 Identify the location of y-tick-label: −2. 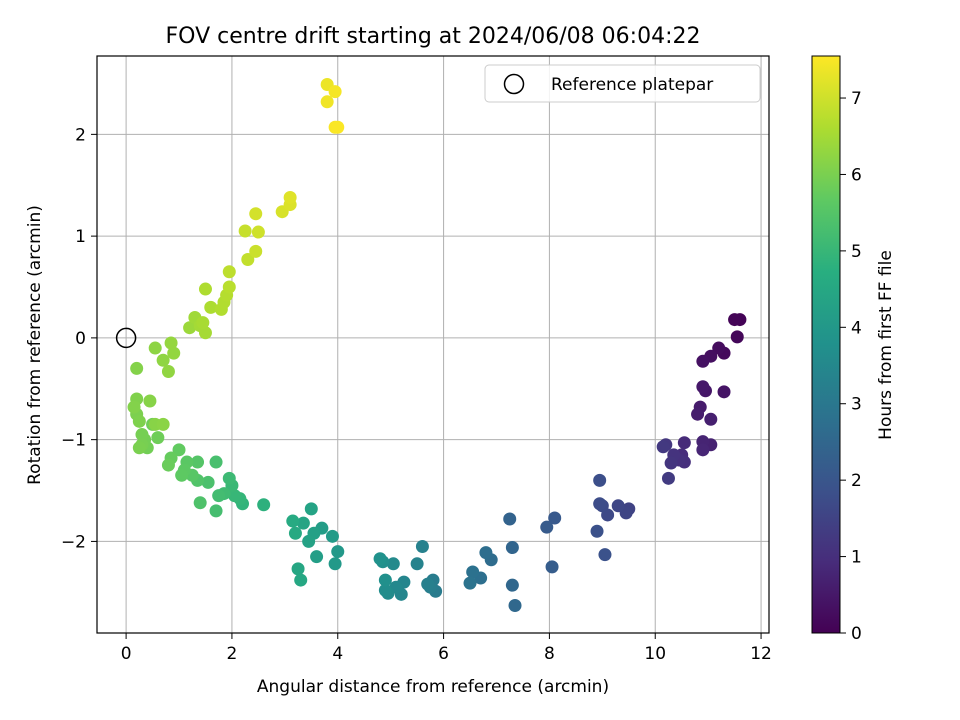
(73, 542).